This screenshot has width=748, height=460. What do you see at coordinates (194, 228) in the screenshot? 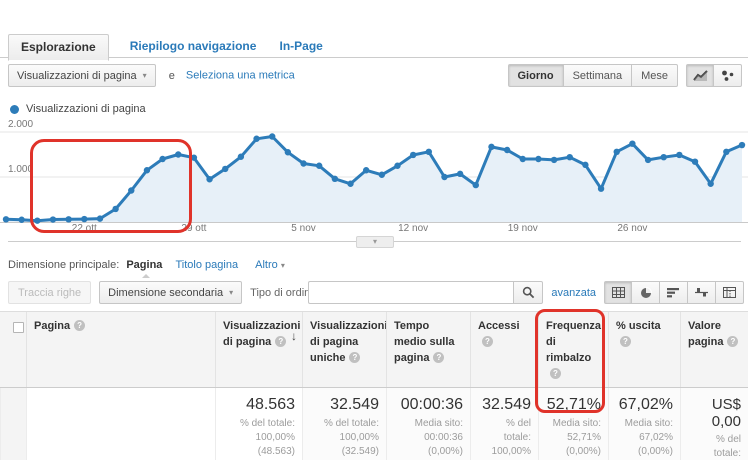
I see `x-axis-tick-label: 29 ott` at bounding box center [194, 228].